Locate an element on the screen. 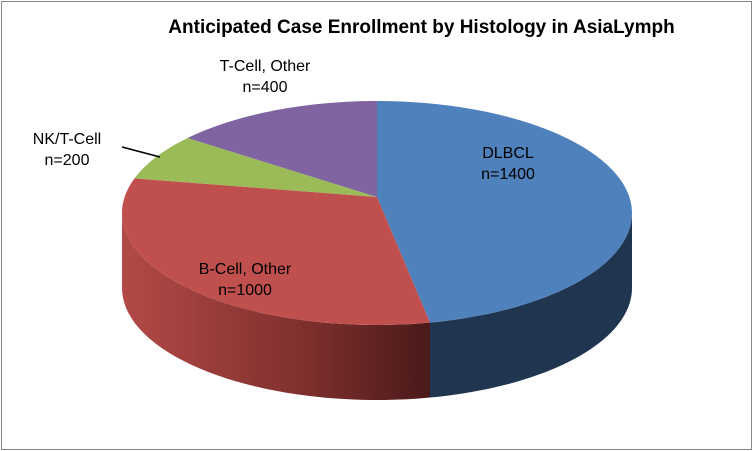 This screenshot has width=753, height=451. slice-label: NK/T-Cell is located at coordinates (67, 139).